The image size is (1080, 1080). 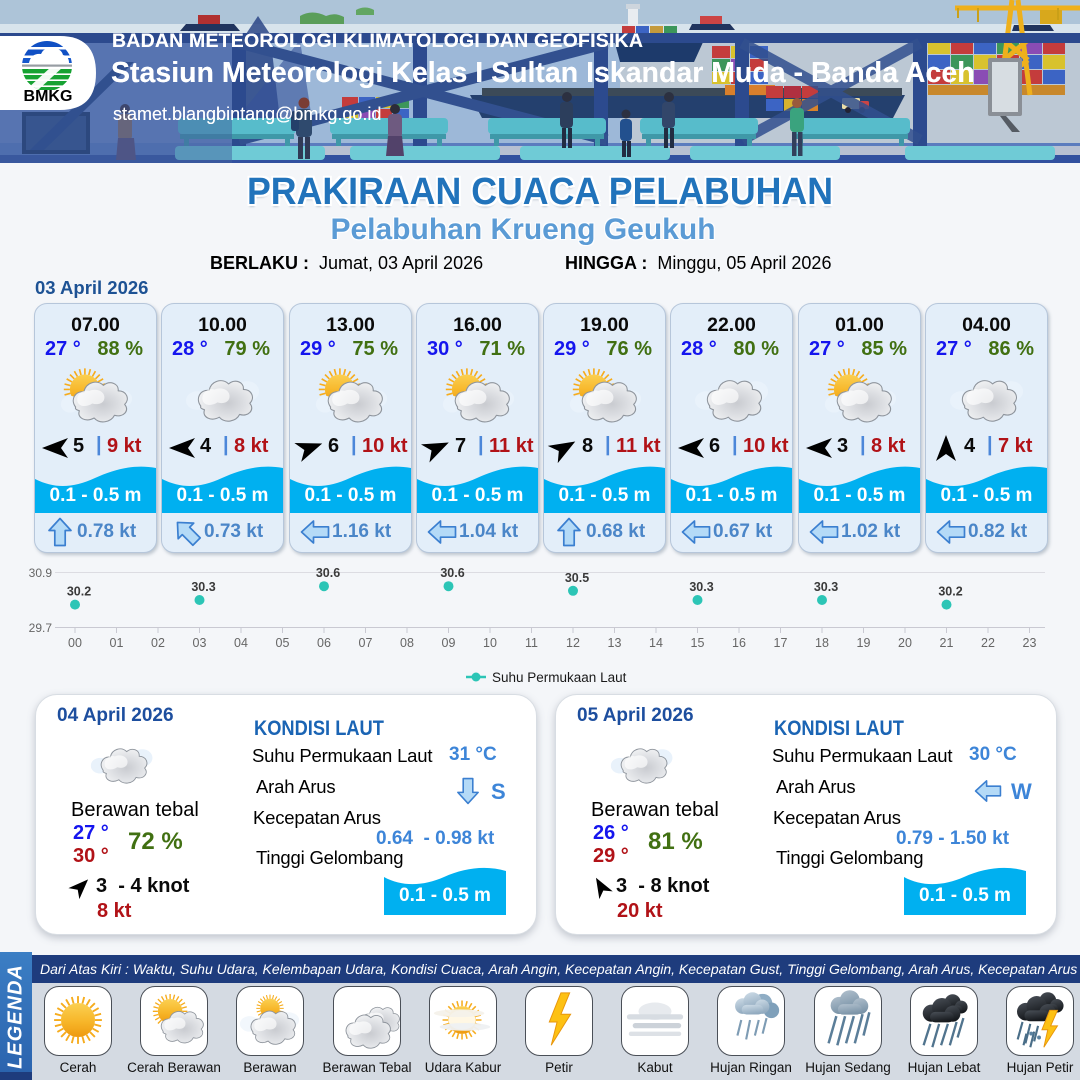 I want to click on svg-text: 29.7, so click(x=41, y=628).